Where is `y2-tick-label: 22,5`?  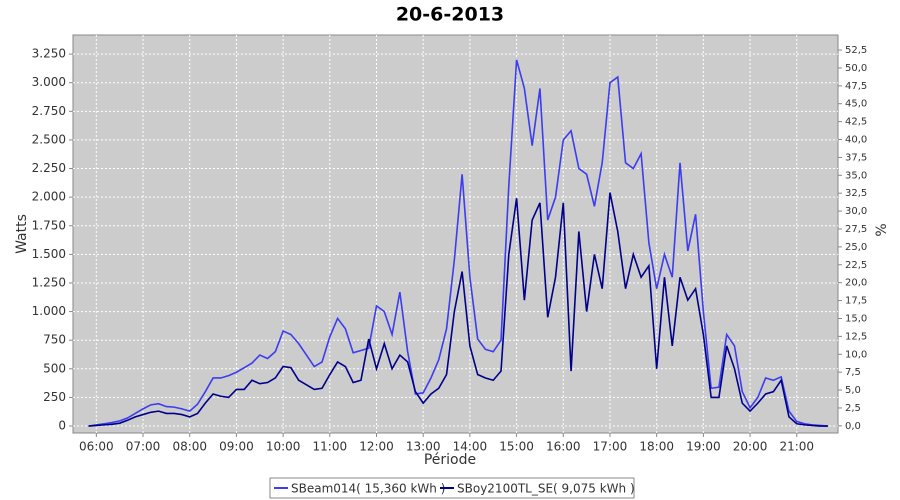 y2-tick-label: 22,5 is located at coordinates (856, 265).